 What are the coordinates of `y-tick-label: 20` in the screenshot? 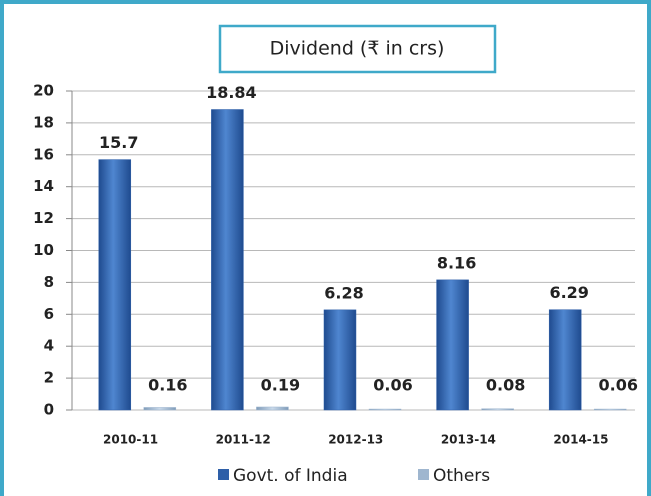 It's located at (43, 91).